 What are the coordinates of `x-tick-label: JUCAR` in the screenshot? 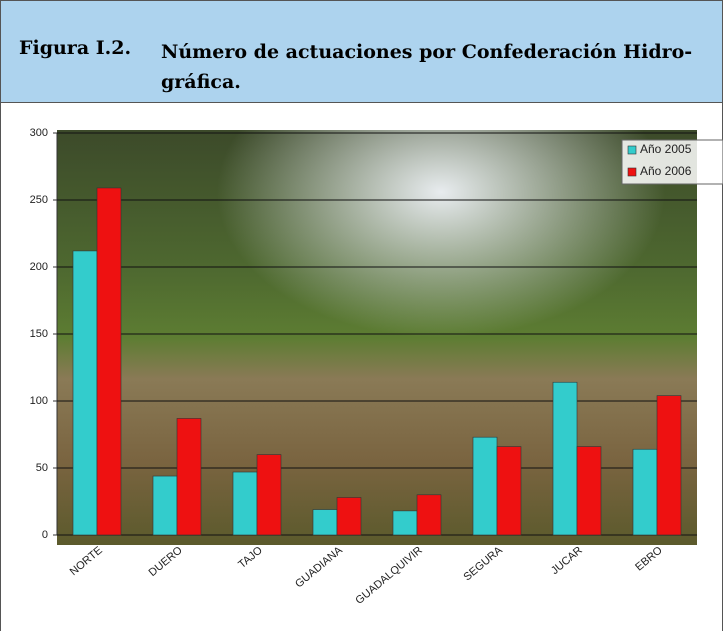 It's located at (567, 560).